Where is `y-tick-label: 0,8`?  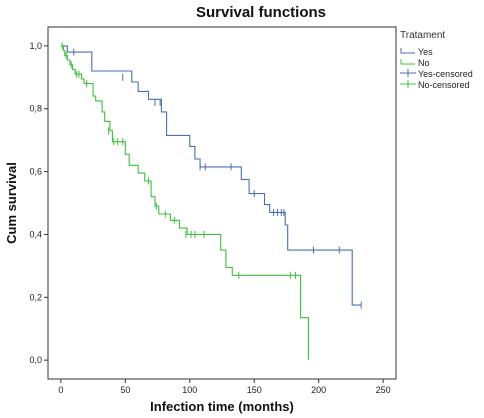
y-tick-label: 0,8 is located at coordinates (35, 109).